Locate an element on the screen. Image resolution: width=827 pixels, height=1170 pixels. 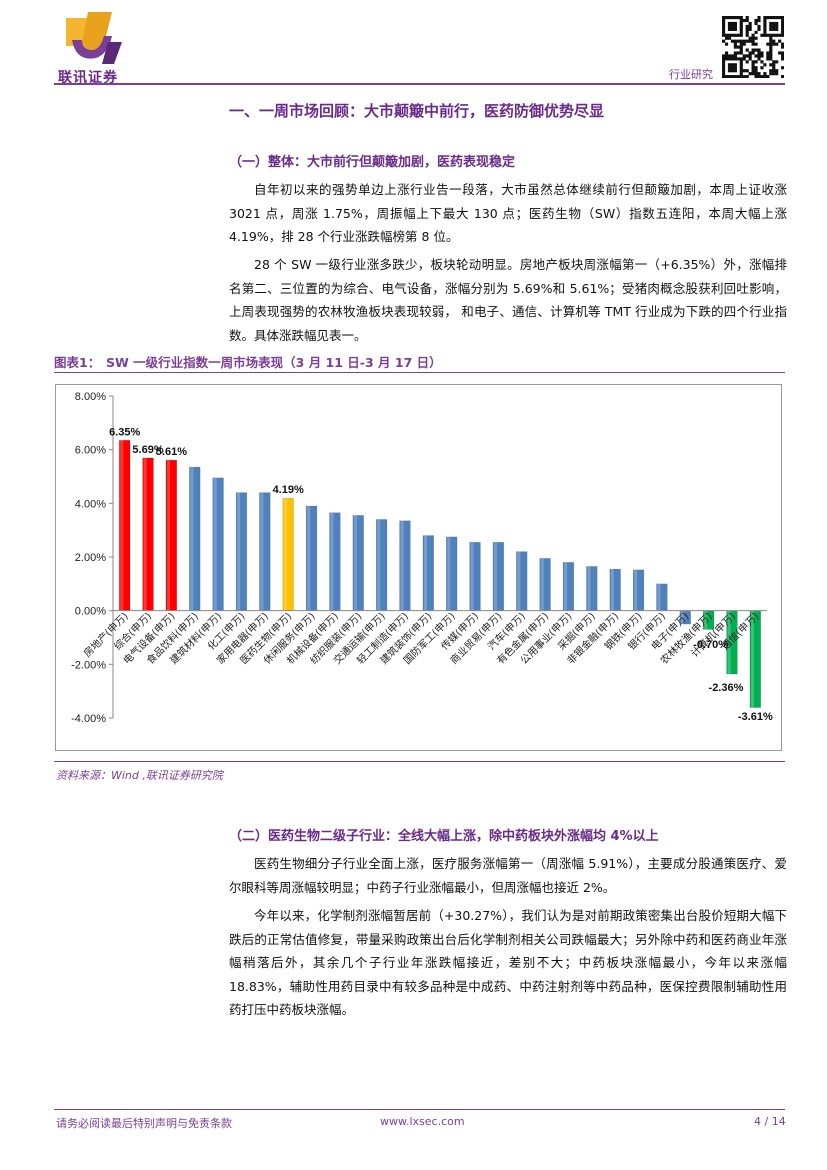
page-number: 4 / 14 is located at coordinates (770, 1121).